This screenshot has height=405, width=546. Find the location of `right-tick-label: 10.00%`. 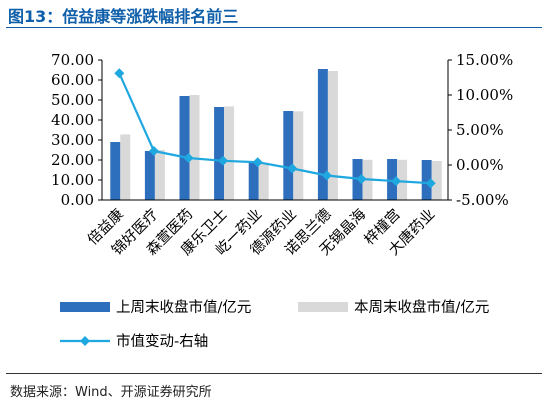

right-tick-label: 10.00% is located at coordinates (484, 95).